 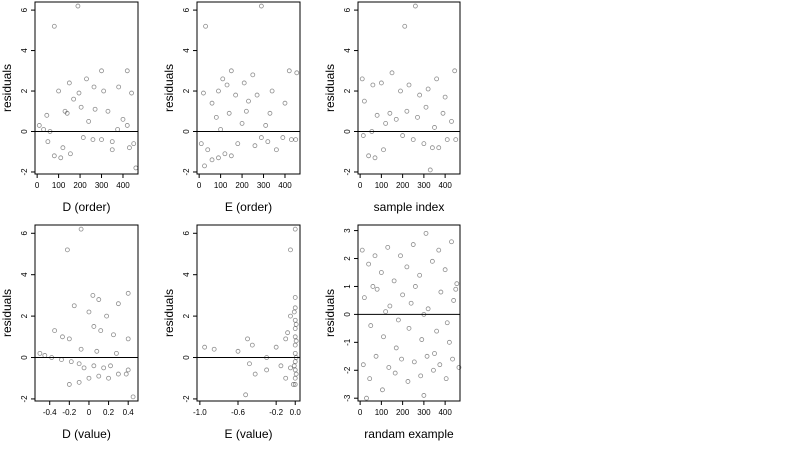 What do you see at coordinates (109, 412) in the screenshot?
I see `x-tick-label: 0.2` at bounding box center [109, 412].